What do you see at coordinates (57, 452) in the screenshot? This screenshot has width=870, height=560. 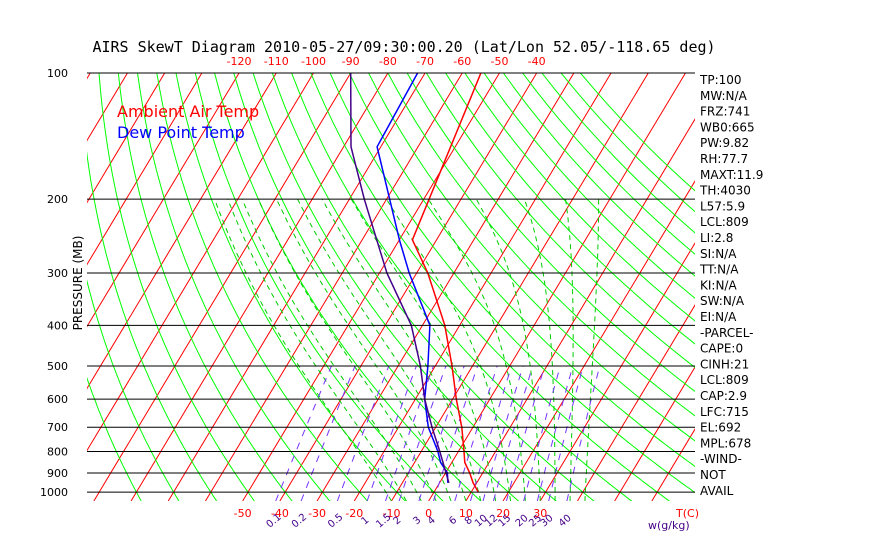 I see `pressure-tick-label: 800` at bounding box center [57, 452].